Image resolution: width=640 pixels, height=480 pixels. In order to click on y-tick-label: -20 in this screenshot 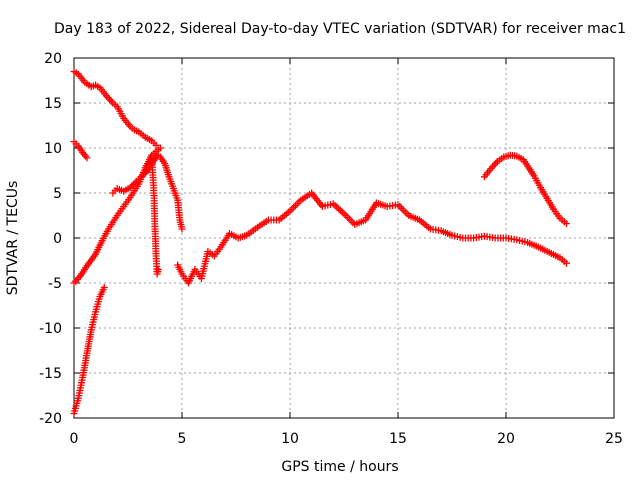, I will do `click(50, 419)`.